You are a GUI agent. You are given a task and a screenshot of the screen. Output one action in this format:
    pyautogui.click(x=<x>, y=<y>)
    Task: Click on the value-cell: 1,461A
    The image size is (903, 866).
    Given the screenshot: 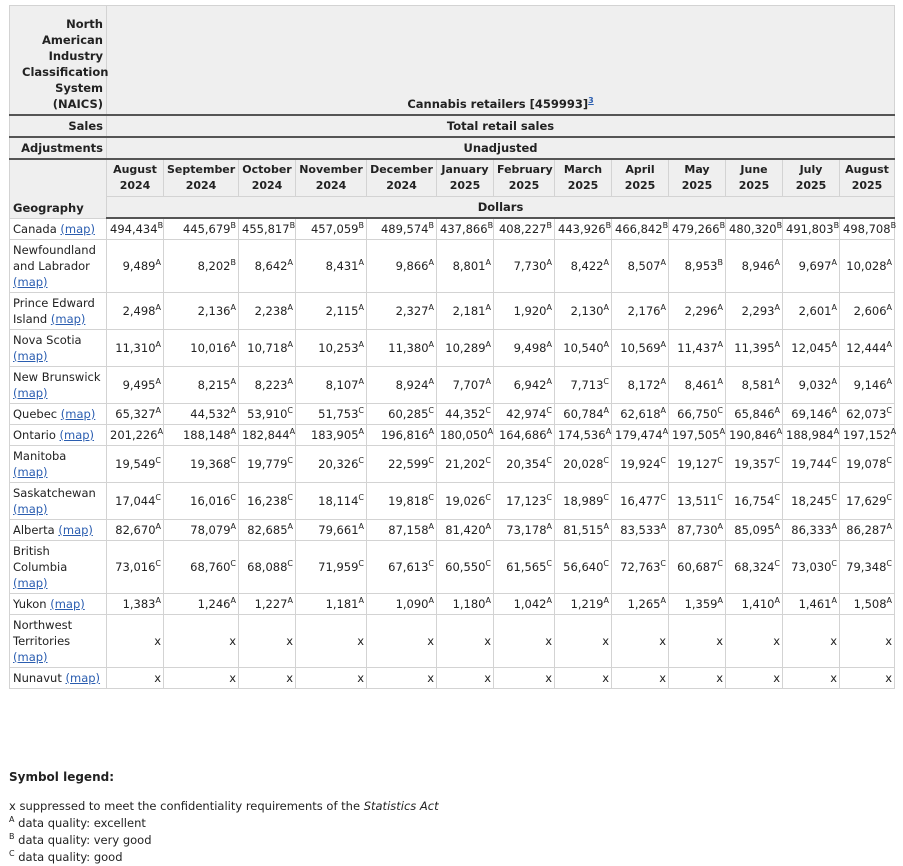 What is the action you would take?
    pyautogui.click(x=811, y=604)
    